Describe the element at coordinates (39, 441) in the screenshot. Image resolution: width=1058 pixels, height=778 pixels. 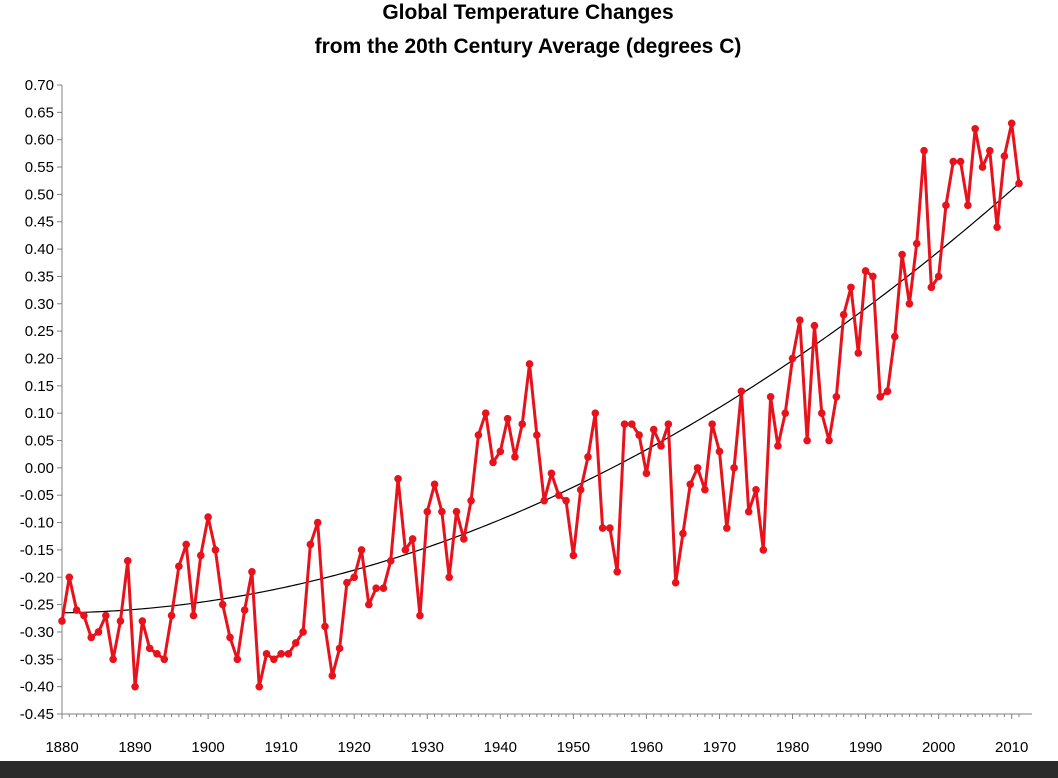
I see `y-tick-label: 0.05` at that location.